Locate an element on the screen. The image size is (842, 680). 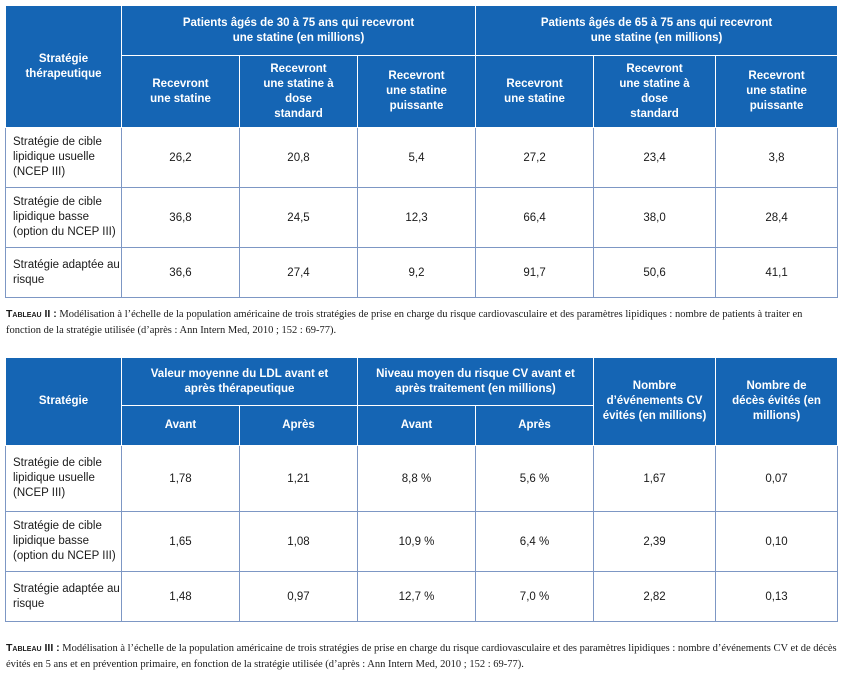
cell-value: 3,8 is located at coordinates (777, 157).